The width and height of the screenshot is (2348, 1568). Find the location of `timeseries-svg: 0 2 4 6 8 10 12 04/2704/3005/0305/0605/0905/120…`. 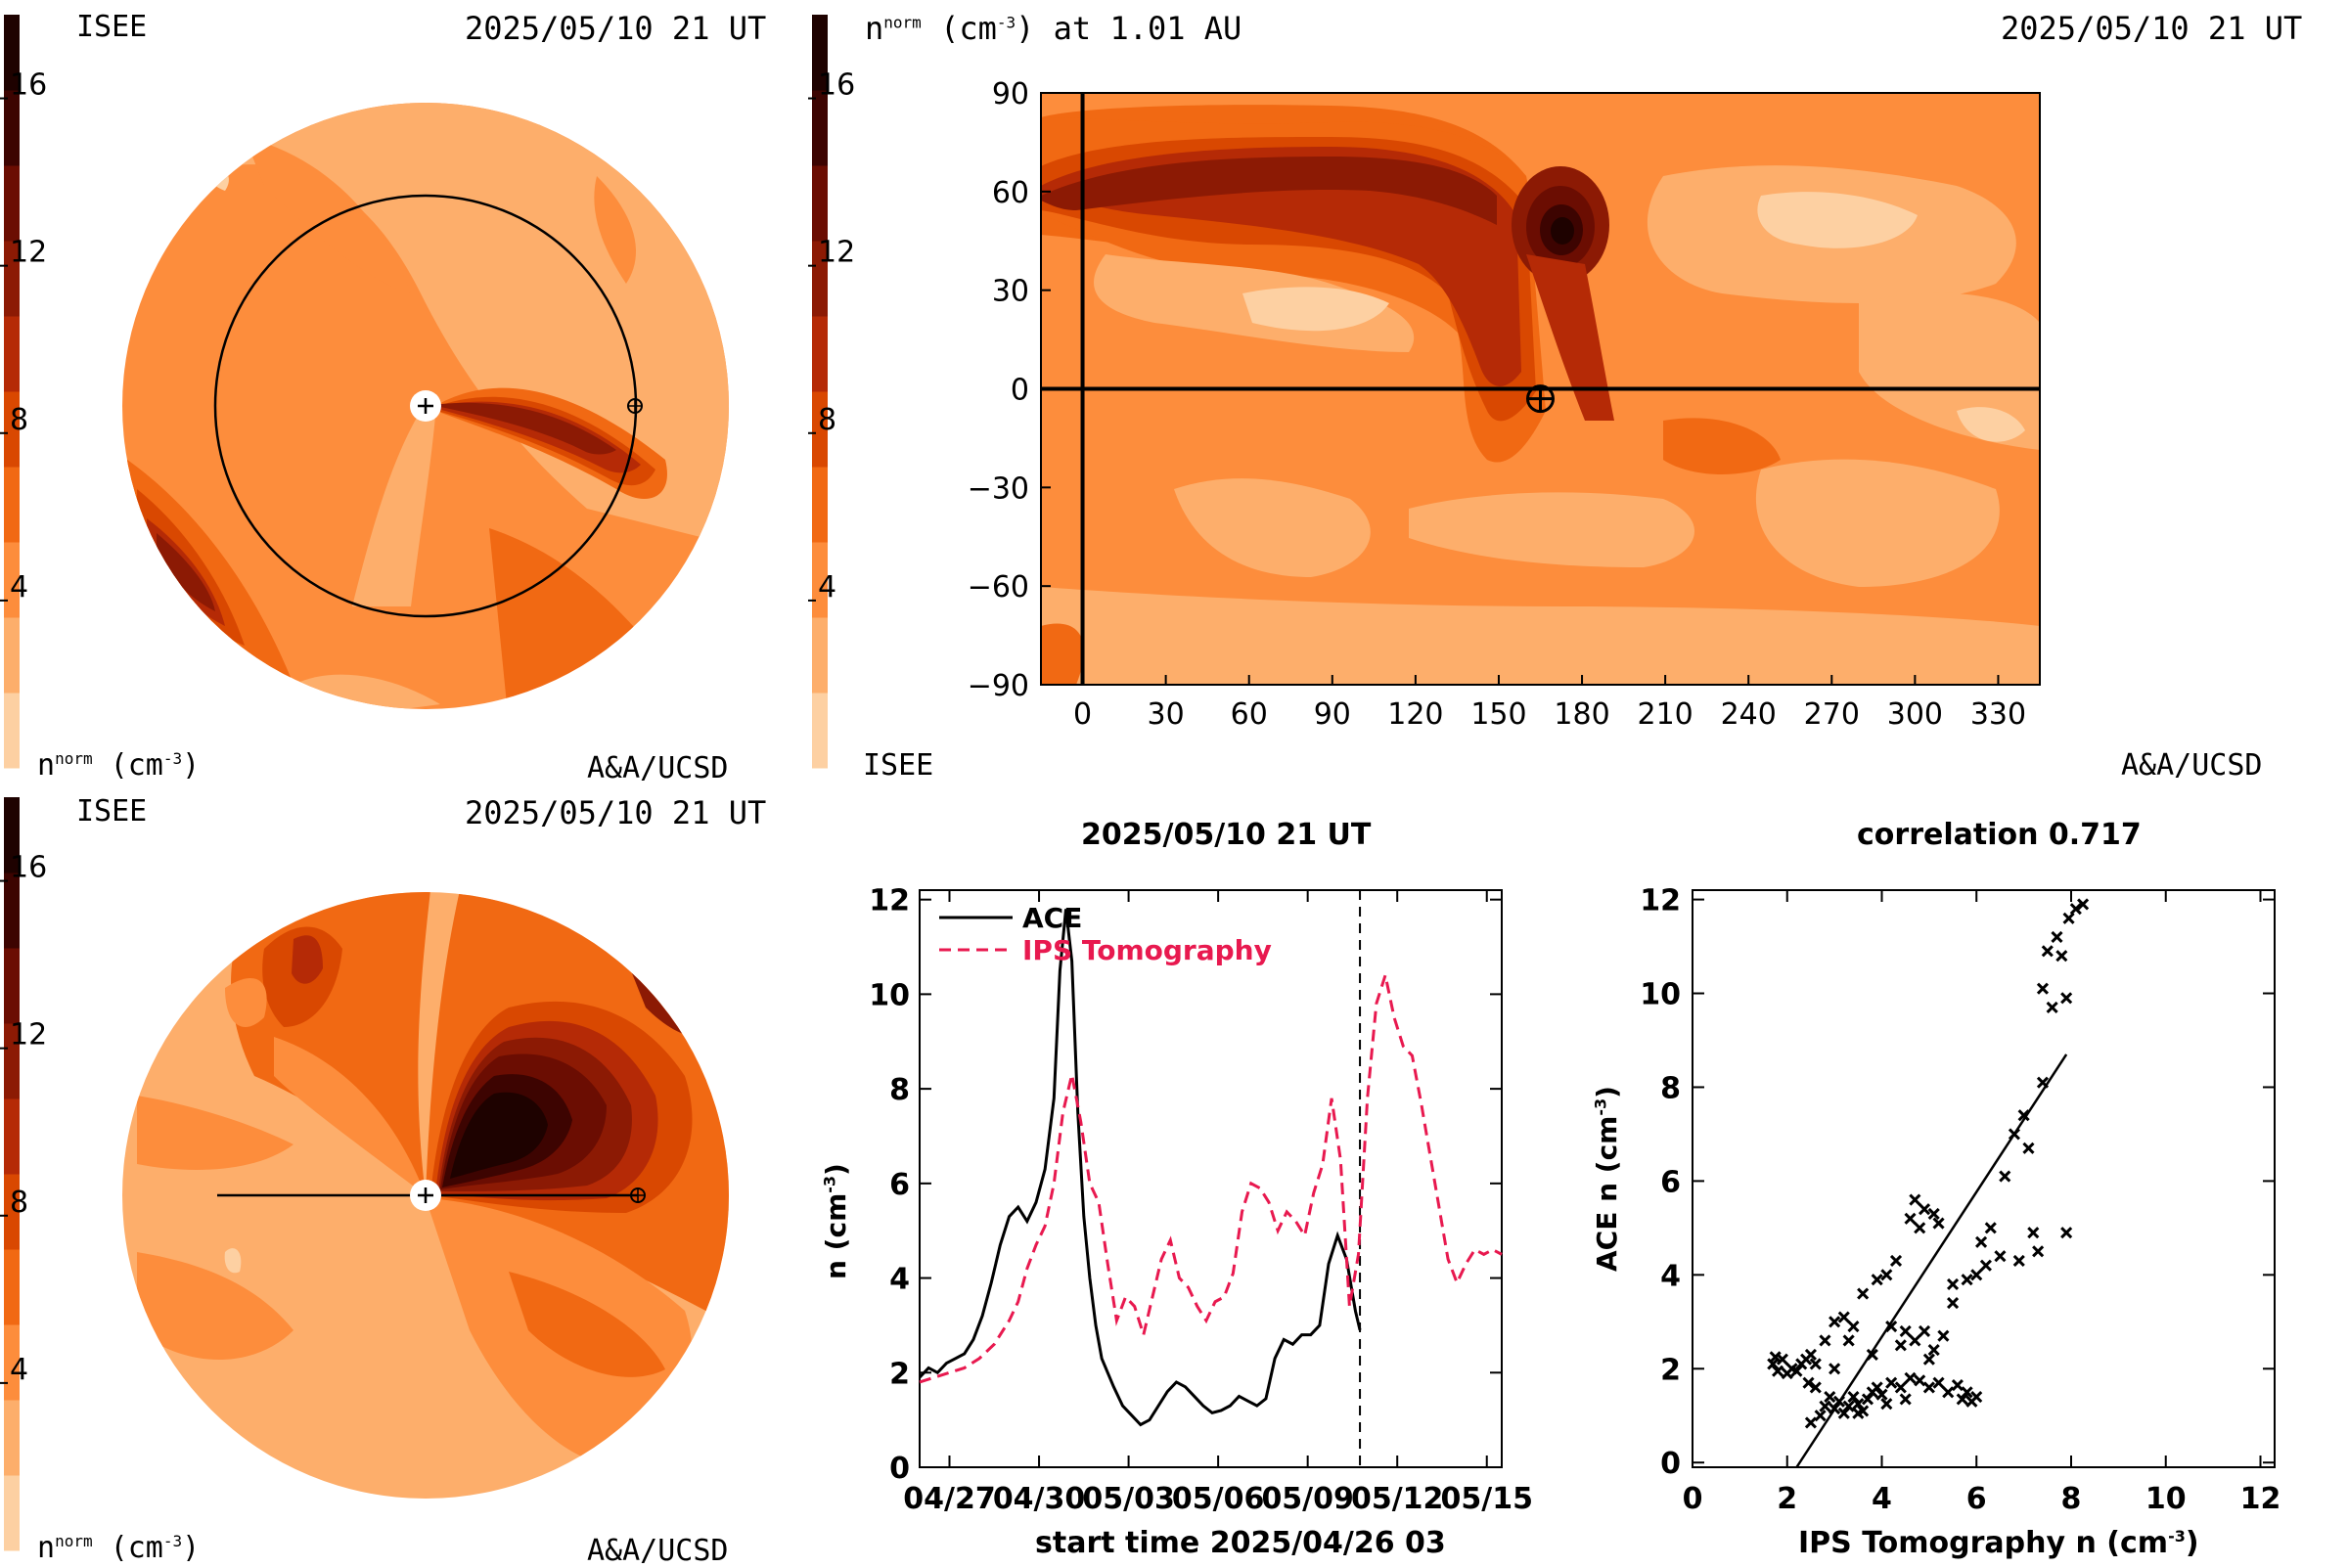

timeseries-svg: 0 2 4 6 8 10 12 04/2704/3005/0305/0605/0905/120… is located at coordinates (1201, 1200).